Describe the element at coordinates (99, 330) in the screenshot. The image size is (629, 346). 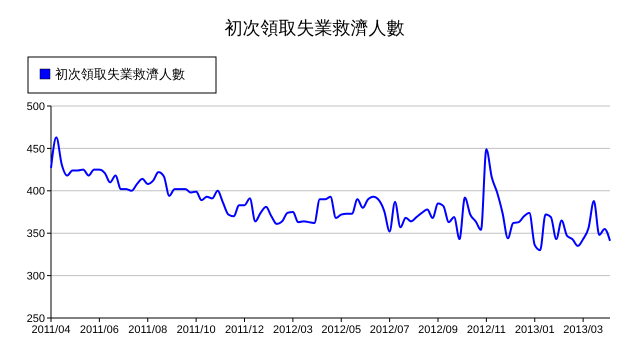
I see `x-tick-label: 2011/06` at that location.